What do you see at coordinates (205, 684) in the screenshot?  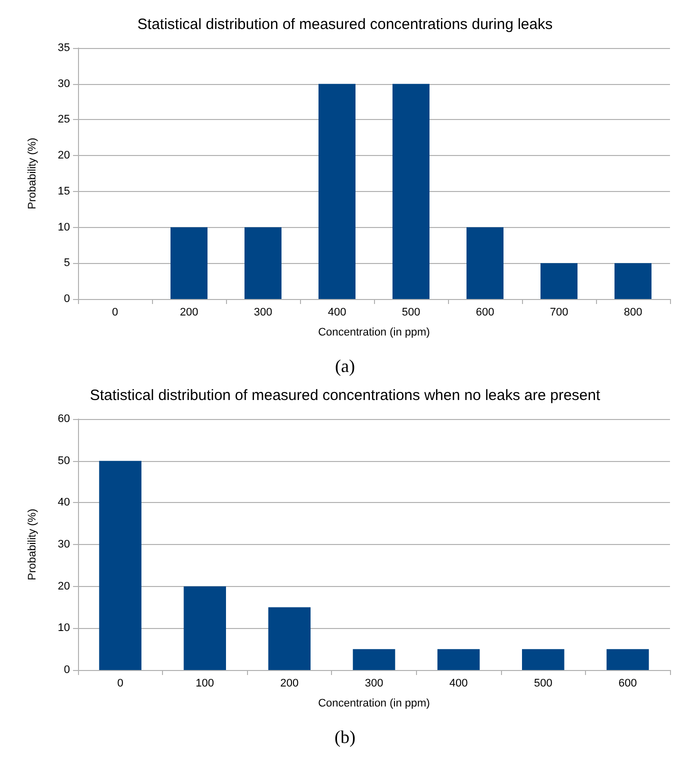 I see `x-tick-label: 100` at bounding box center [205, 684].